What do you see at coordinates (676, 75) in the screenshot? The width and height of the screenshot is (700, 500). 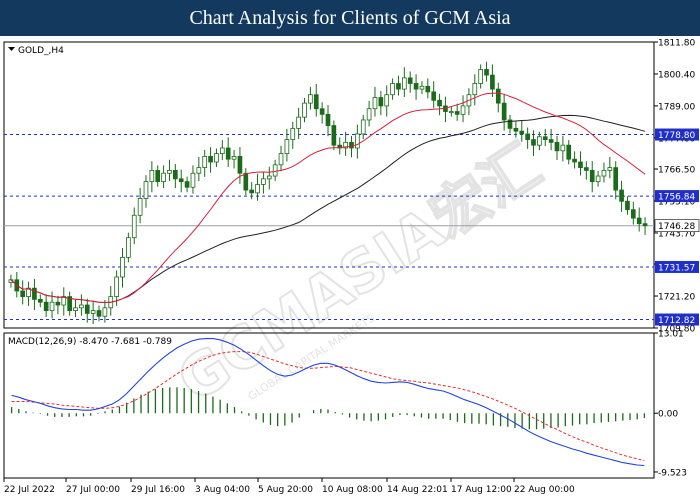 I see `y-tick-label: 1800.40` at bounding box center [676, 75].